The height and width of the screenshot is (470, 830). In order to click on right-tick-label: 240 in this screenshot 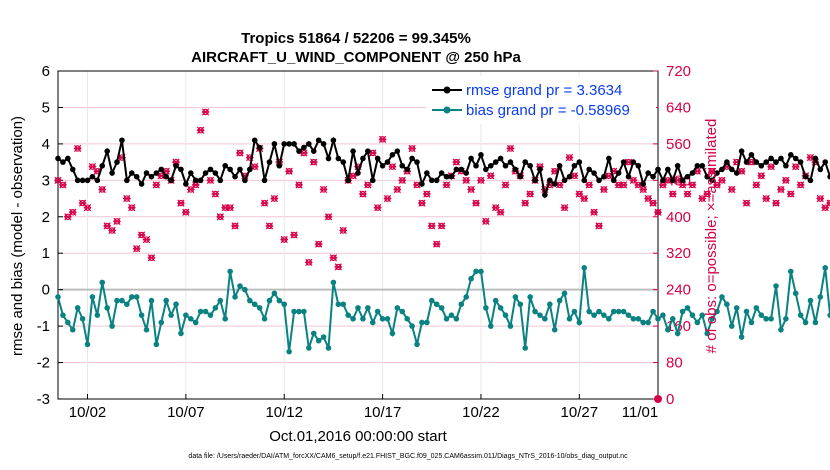, I will do `click(678, 290)`.